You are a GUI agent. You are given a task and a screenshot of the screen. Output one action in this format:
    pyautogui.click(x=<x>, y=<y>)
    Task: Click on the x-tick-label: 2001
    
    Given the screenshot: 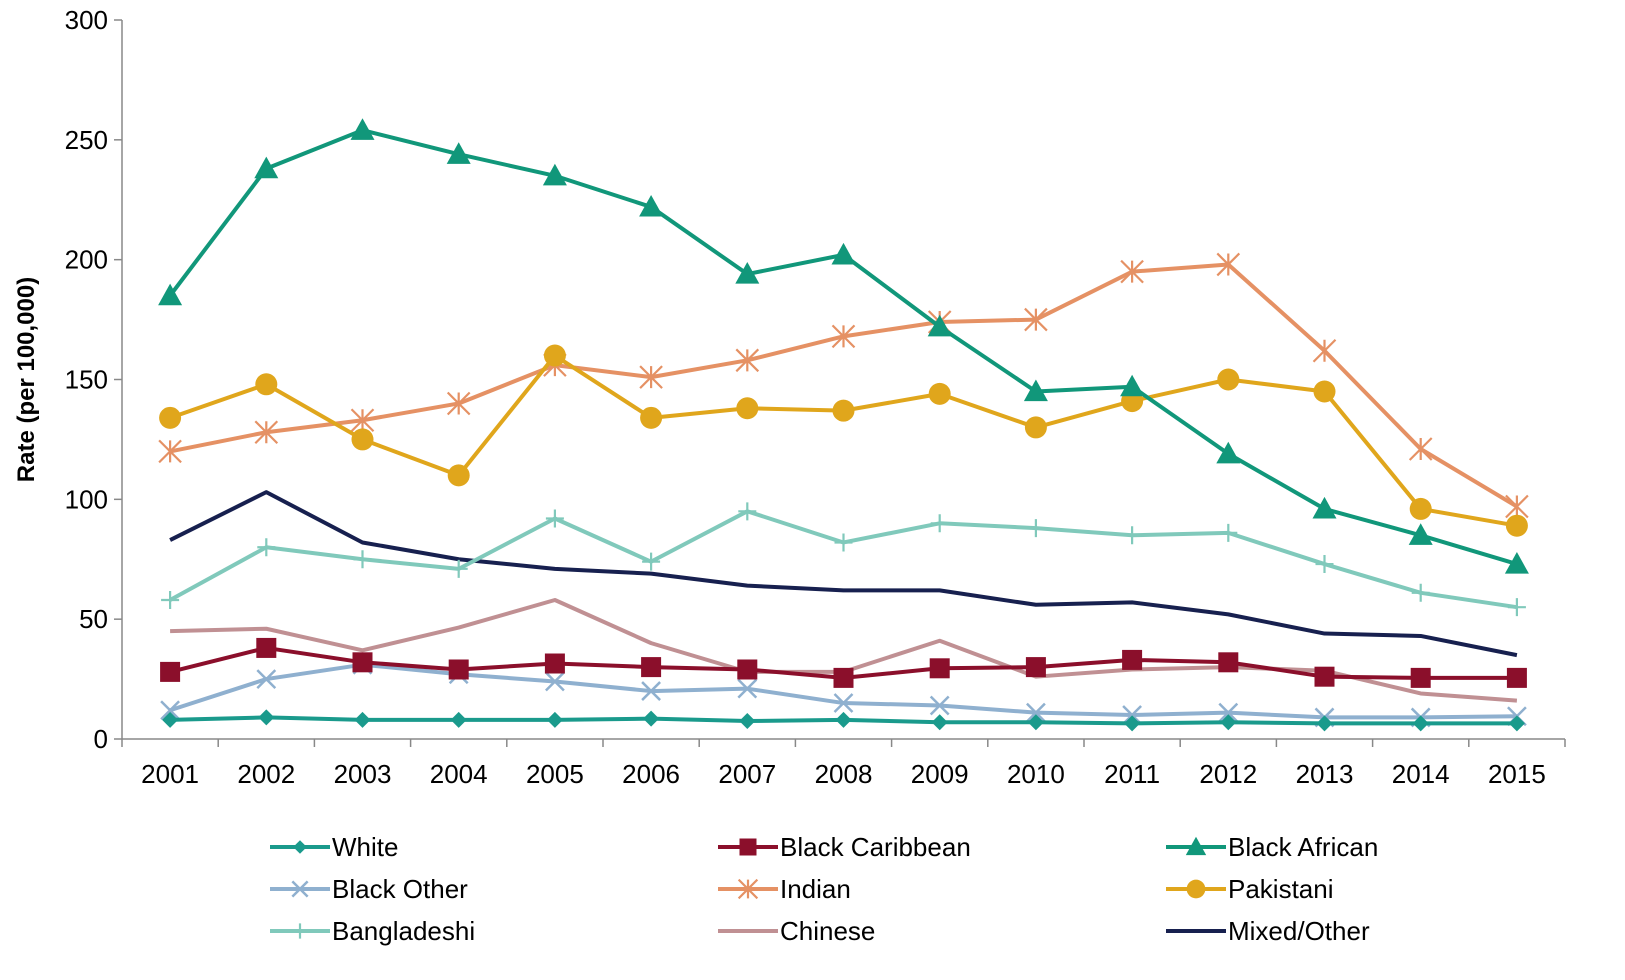 What is the action you would take?
    pyautogui.click(x=170, y=774)
    